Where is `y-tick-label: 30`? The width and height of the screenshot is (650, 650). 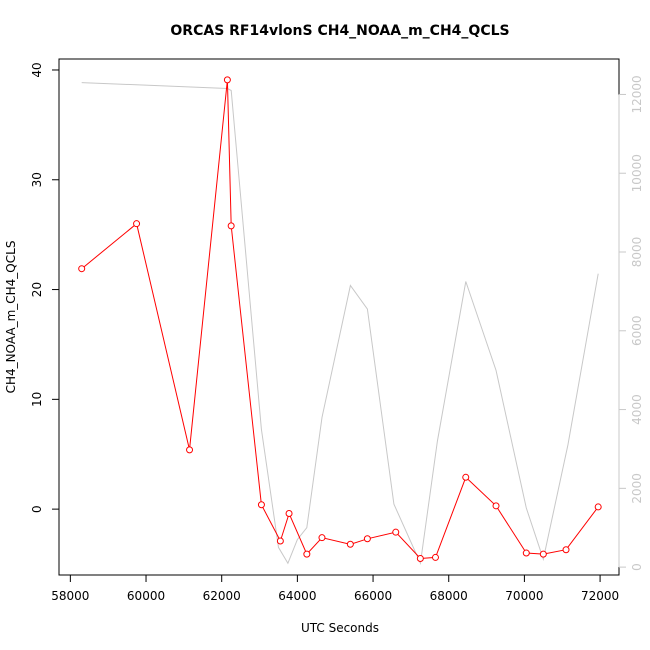 y-tick-label: 30 is located at coordinates (37, 179).